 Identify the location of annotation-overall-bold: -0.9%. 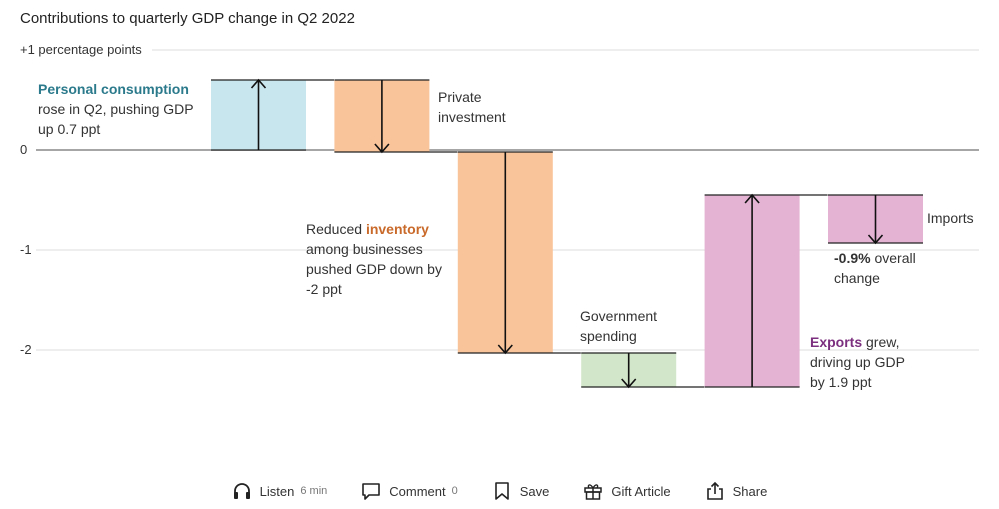
(852, 258).